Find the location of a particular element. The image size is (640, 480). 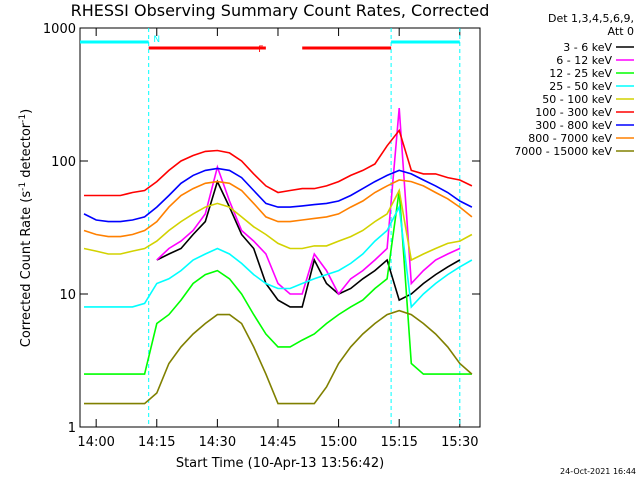

legend-label: 50 - 100 keV is located at coordinates (577, 99).